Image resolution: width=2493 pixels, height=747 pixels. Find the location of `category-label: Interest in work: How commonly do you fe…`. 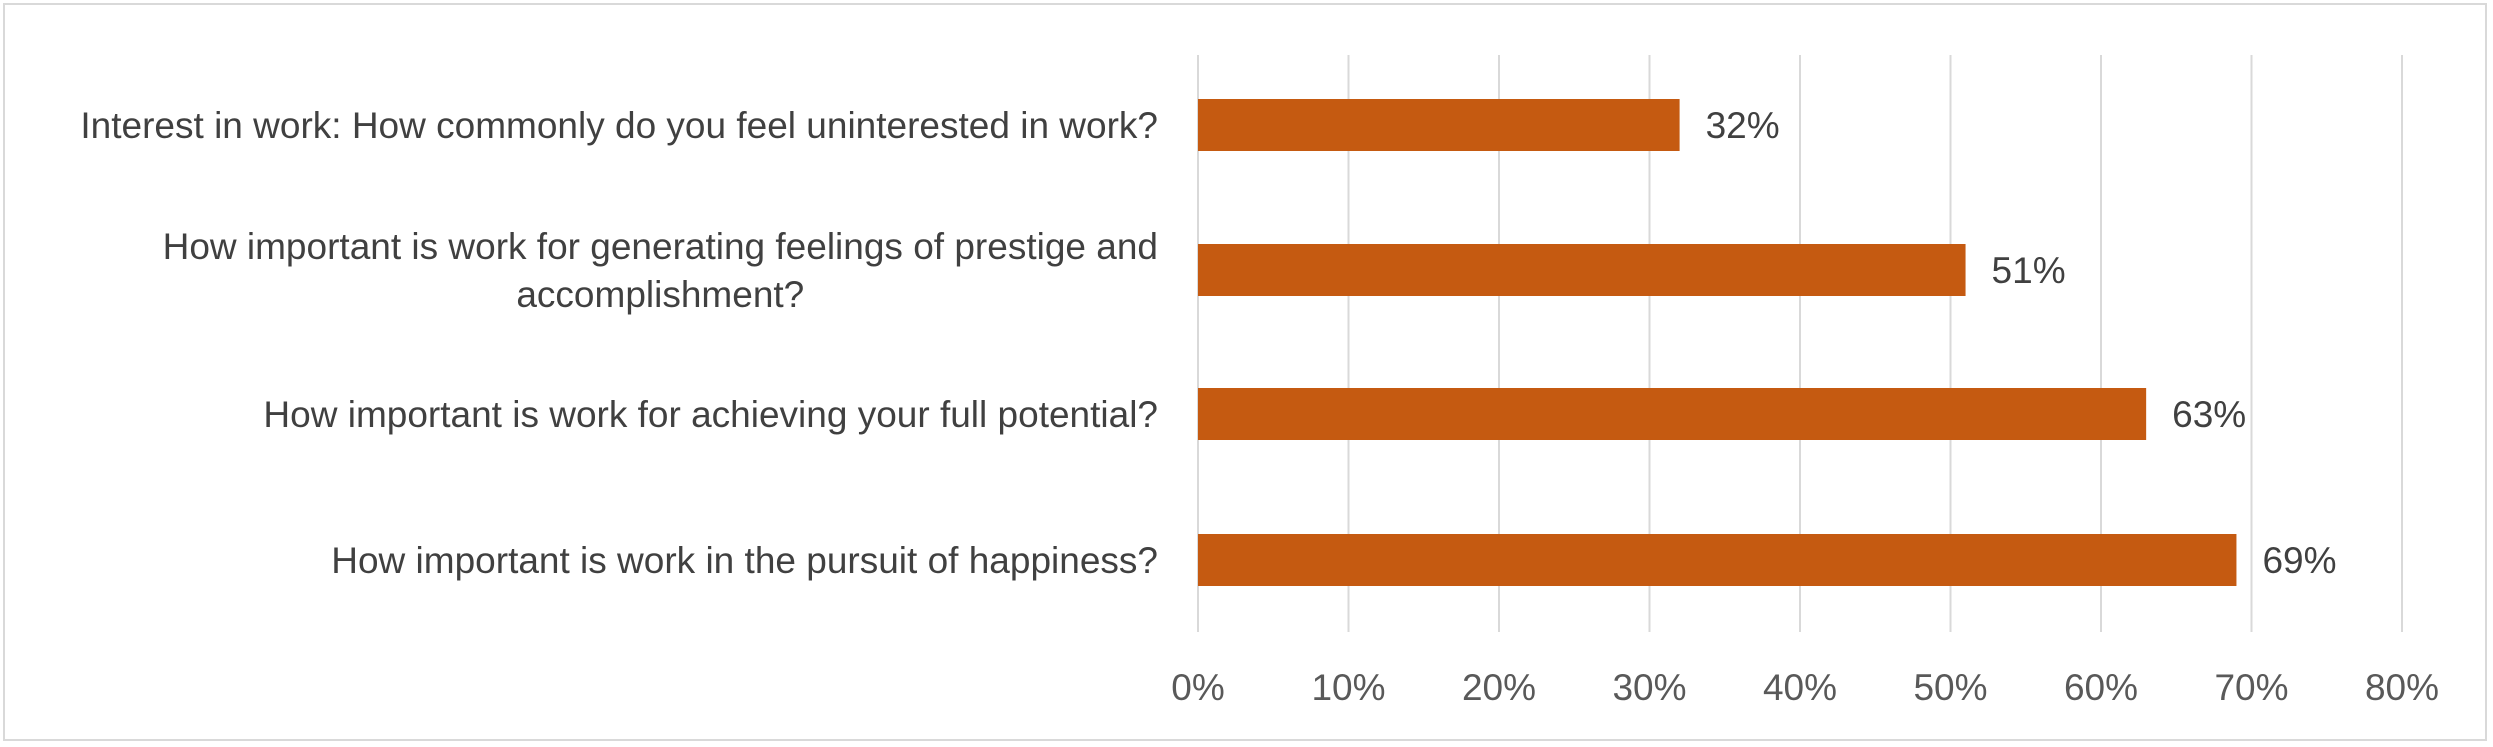

category-label: Interest in work: How commonly do you fe… is located at coordinates (619, 125).